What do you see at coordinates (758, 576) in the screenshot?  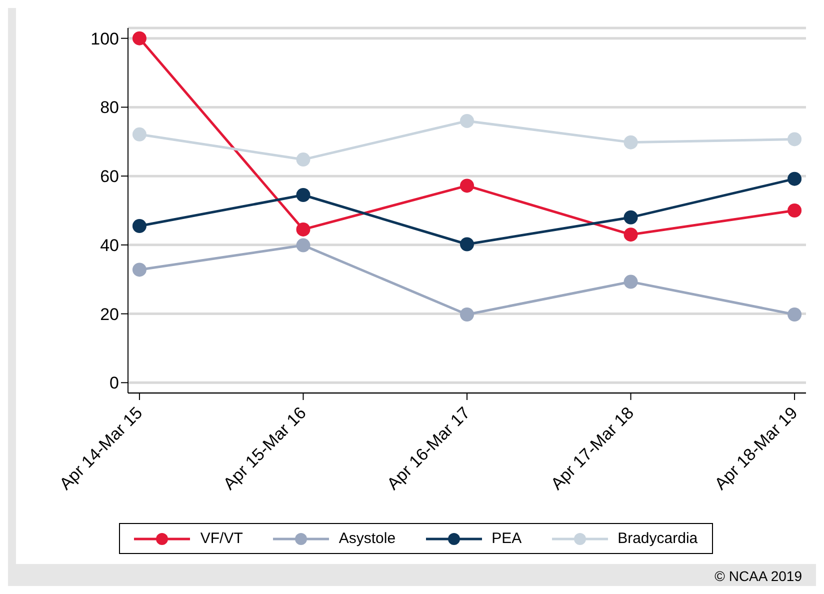 I see `text: © NCAA 2019` at bounding box center [758, 576].